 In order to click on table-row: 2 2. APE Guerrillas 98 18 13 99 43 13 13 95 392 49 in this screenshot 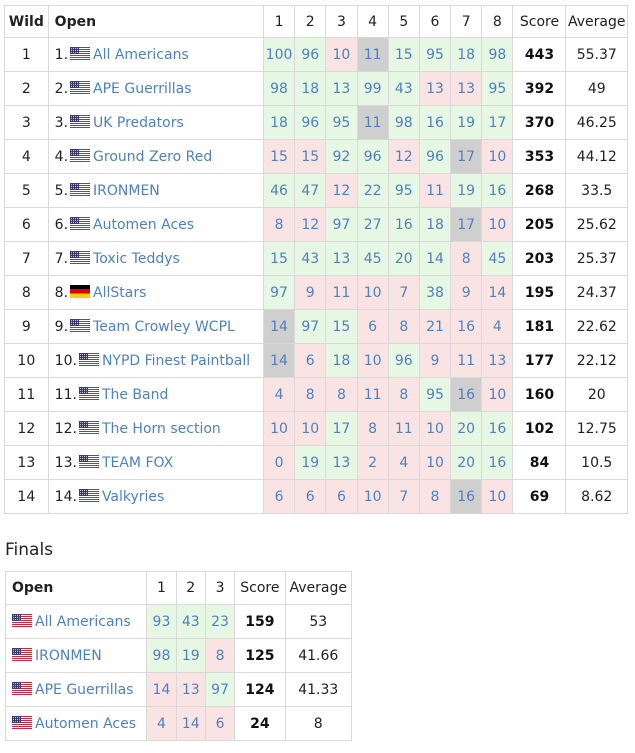, I will do `click(316, 88)`.